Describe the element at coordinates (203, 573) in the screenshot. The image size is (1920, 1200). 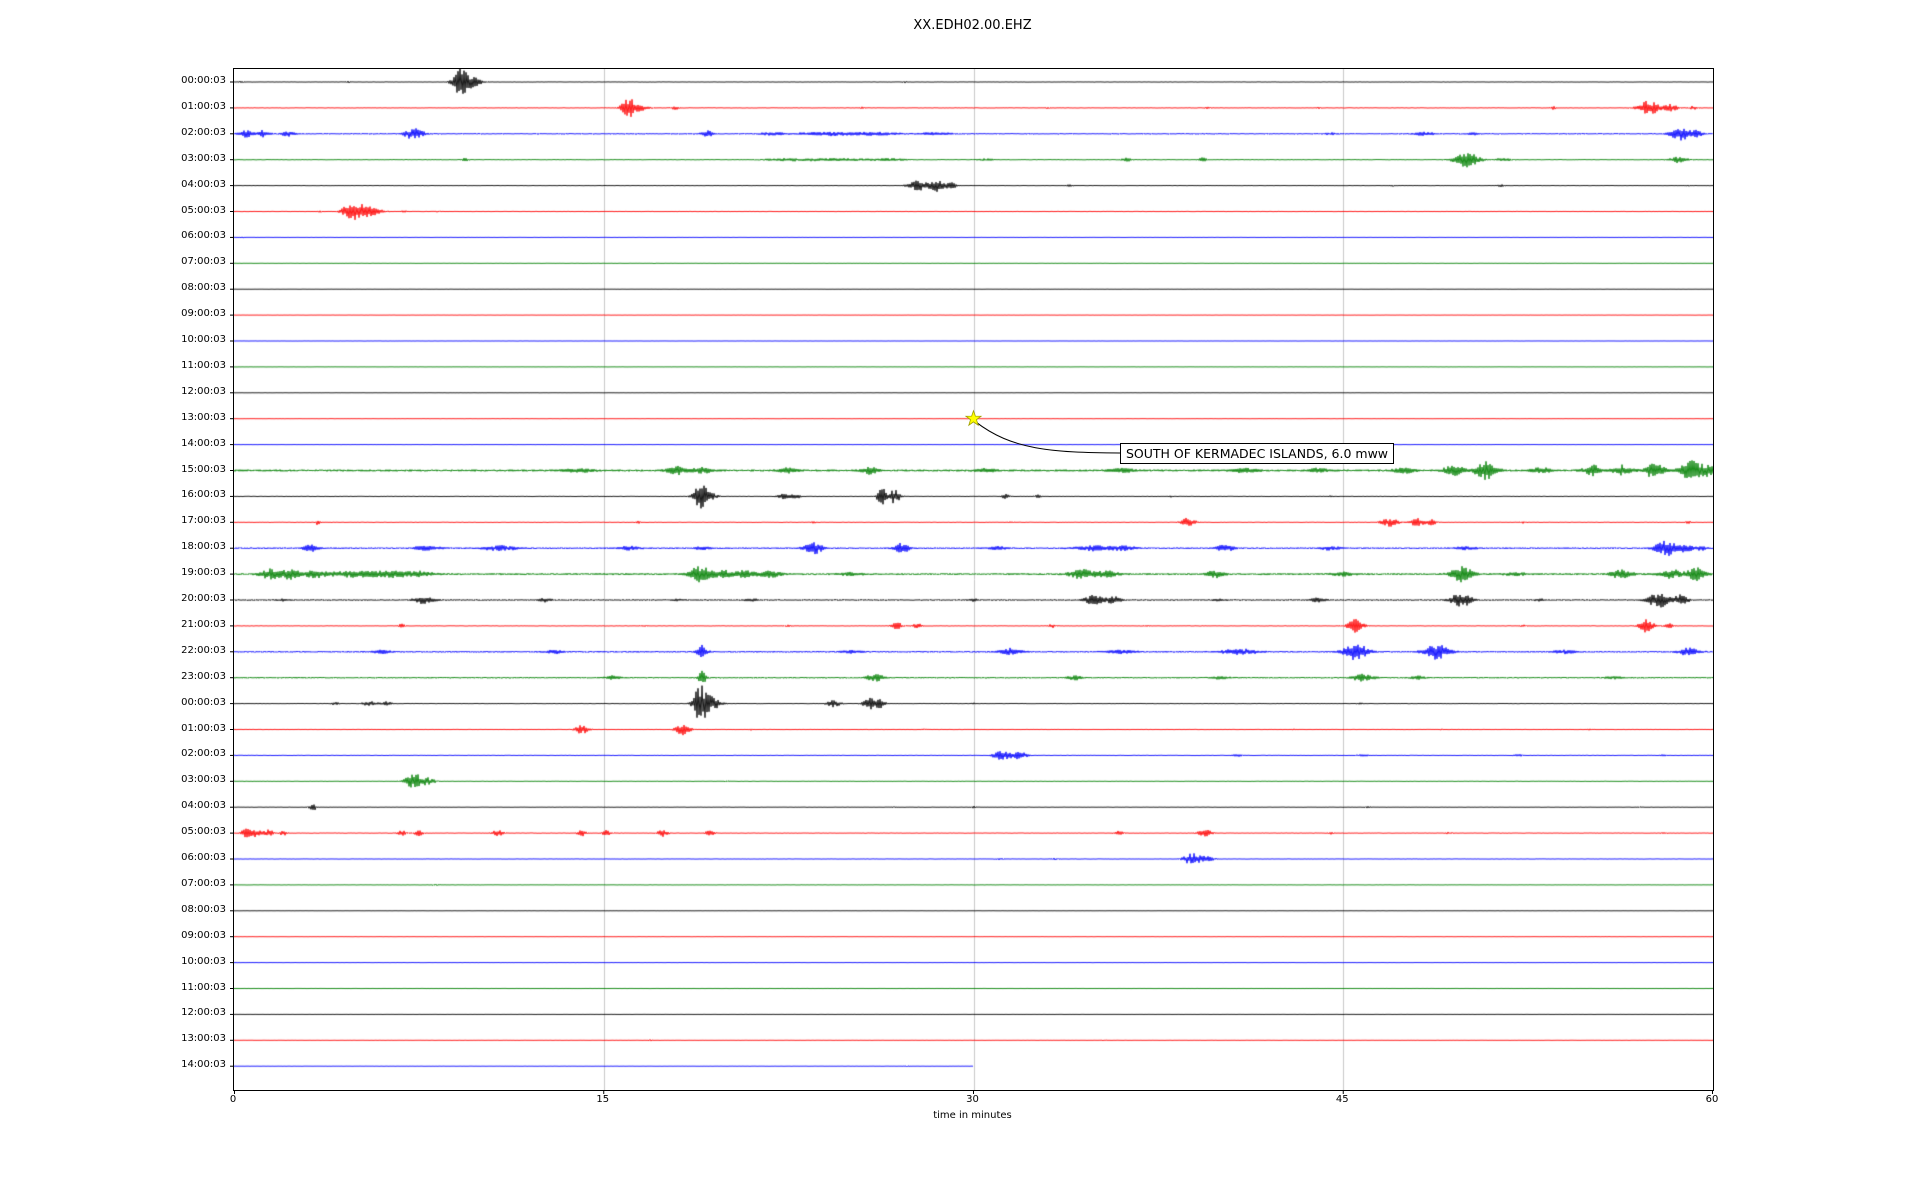
I see `y-tick-label: 19:00:03` at that location.